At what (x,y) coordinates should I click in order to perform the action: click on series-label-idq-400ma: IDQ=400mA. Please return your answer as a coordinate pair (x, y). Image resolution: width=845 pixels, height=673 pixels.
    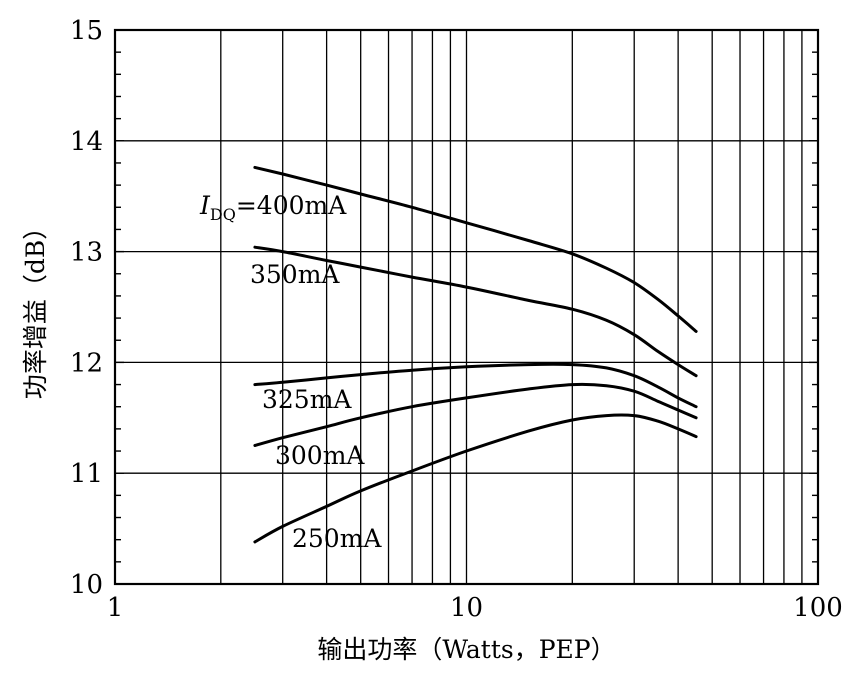
    Looking at the image, I should click on (273, 207).